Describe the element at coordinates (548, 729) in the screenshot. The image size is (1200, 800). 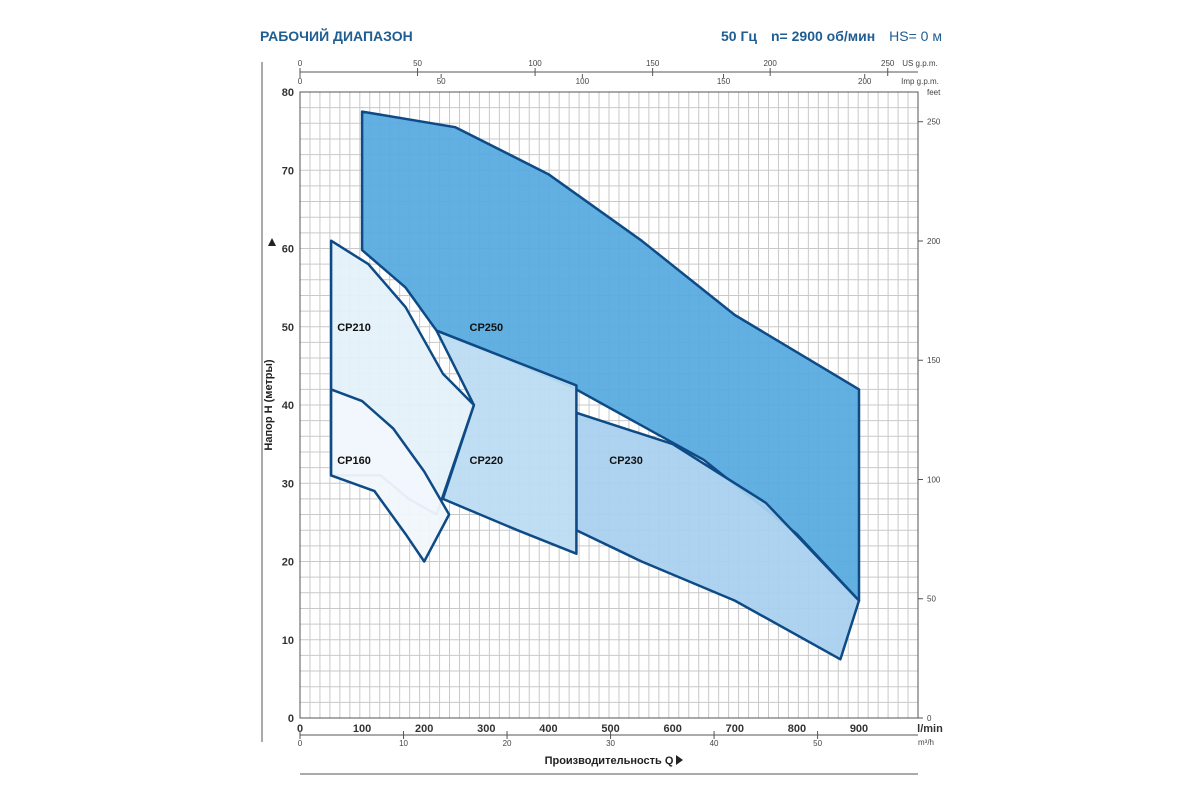
I see `x-tick-label: 400` at that location.